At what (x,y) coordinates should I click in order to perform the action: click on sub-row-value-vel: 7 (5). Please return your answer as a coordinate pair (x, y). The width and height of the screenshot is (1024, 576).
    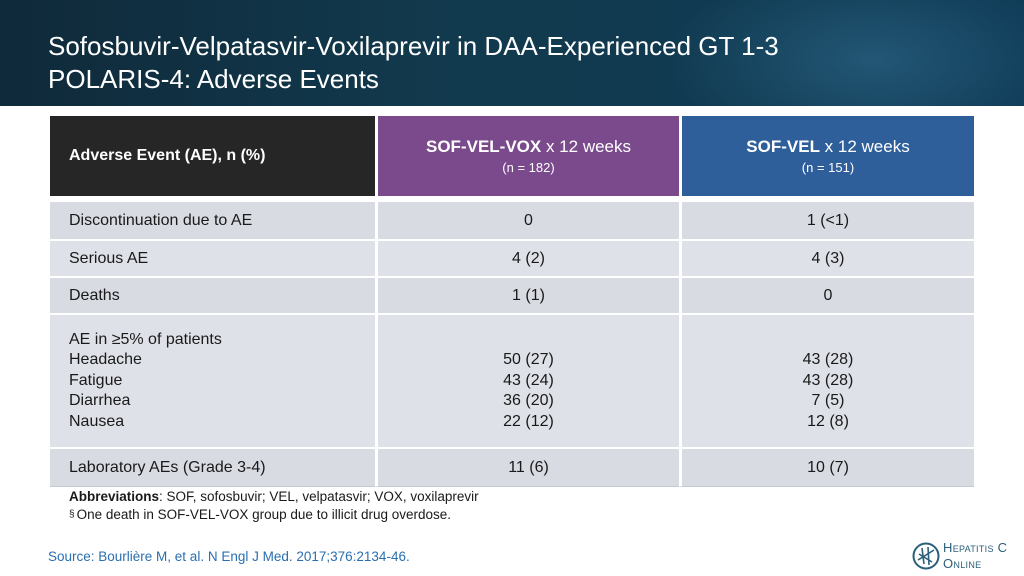
    Looking at the image, I should click on (828, 401).